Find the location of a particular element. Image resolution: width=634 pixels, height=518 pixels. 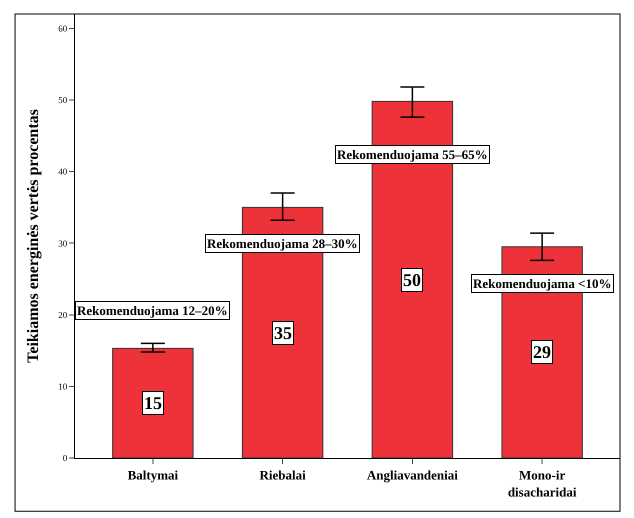

y-tick-label: 0 is located at coordinates (65, 458).